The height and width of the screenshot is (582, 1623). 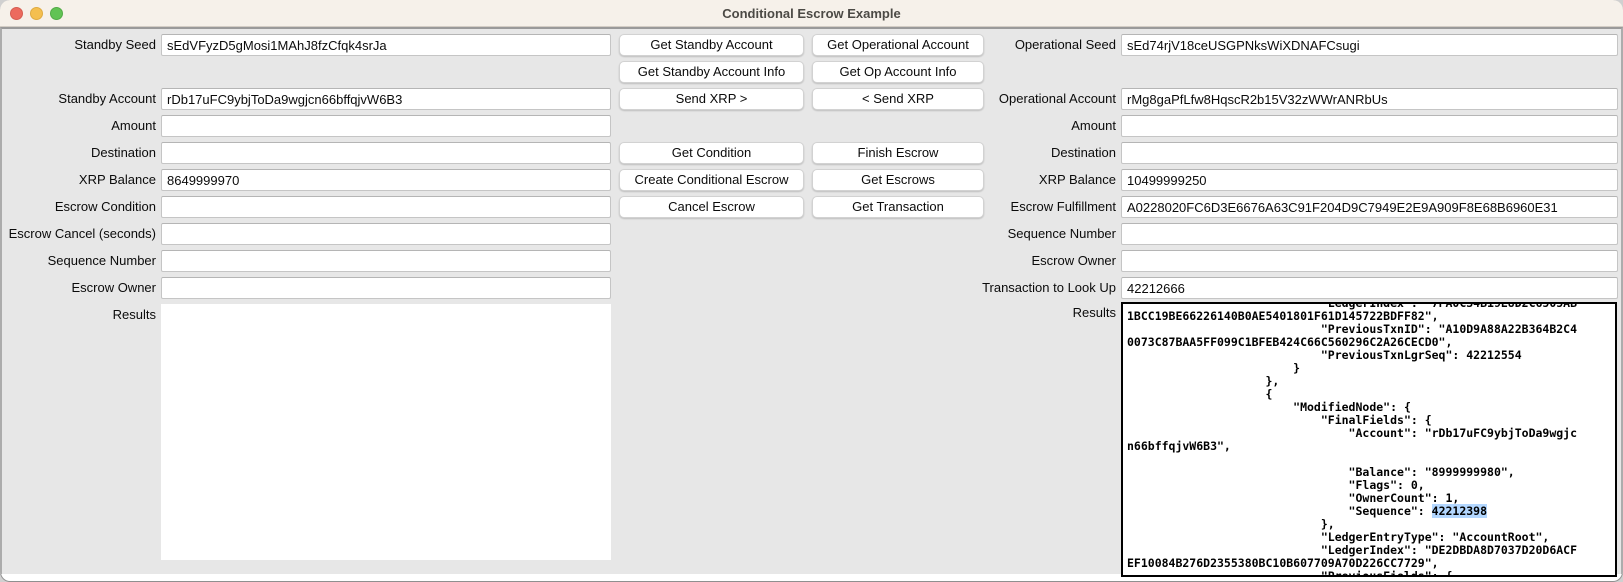 I want to click on operational-account-field, so click(x=1369, y=99).